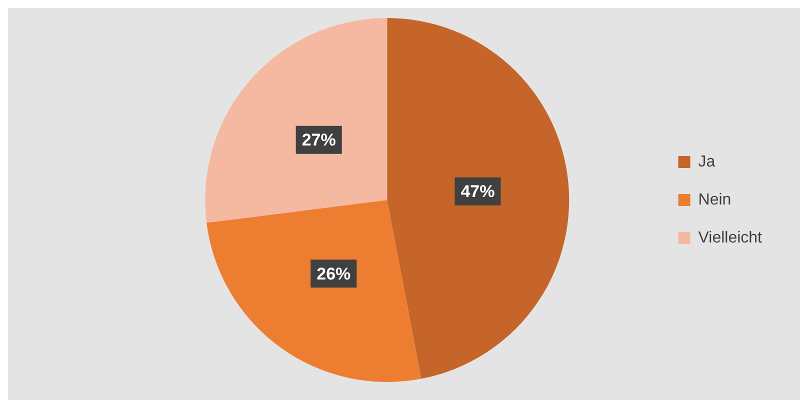 The width and height of the screenshot is (800, 400). I want to click on legend-label: Nein, so click(715, 199).